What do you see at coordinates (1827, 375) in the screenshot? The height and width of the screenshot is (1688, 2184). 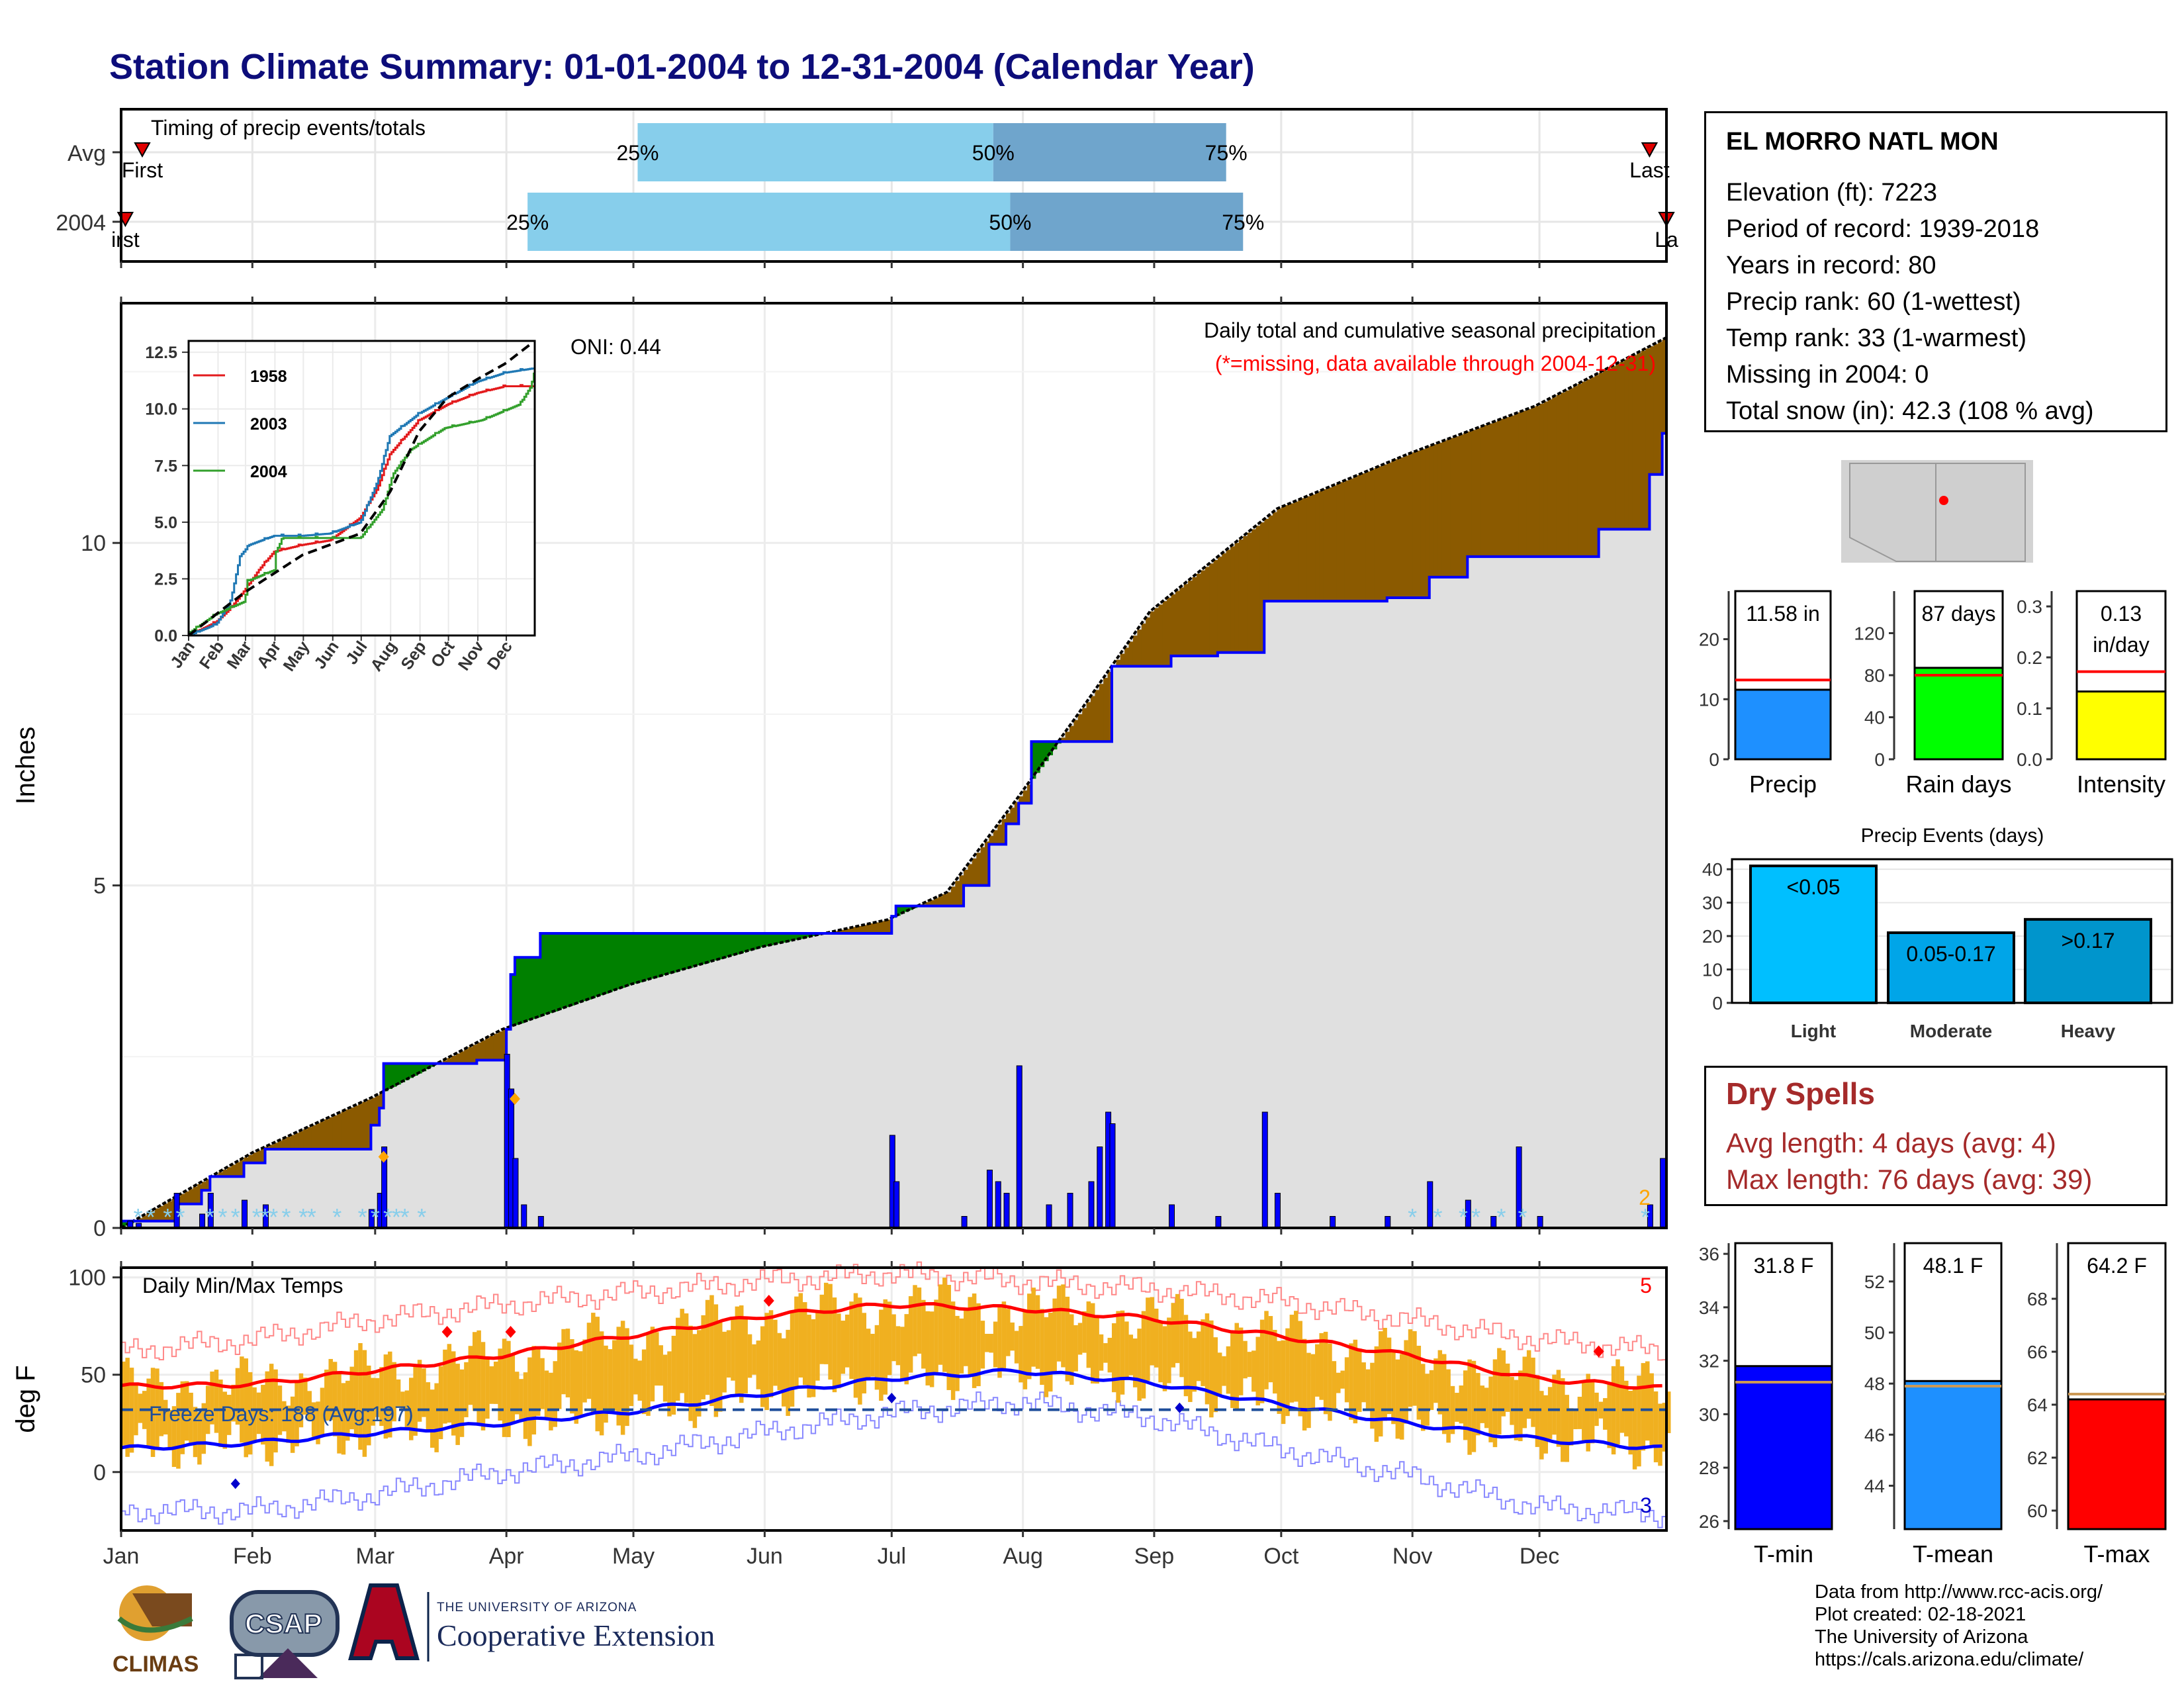 I see `station-missing: Missing in 2004: 0` at bounding box center [1827, 375].